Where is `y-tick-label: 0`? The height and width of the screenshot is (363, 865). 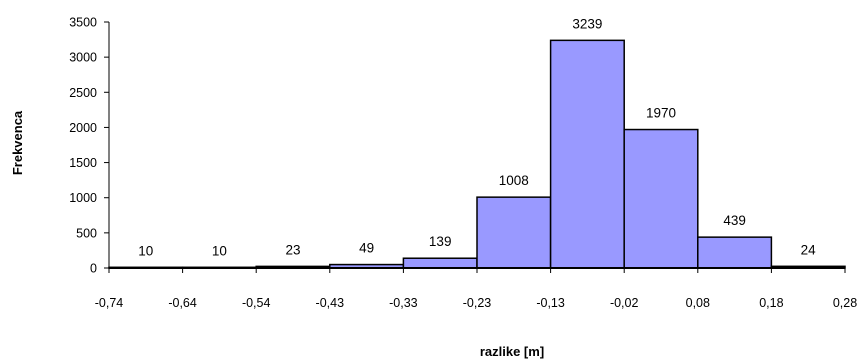 y-tick-label: 0 is located at coordinates (93, 269).